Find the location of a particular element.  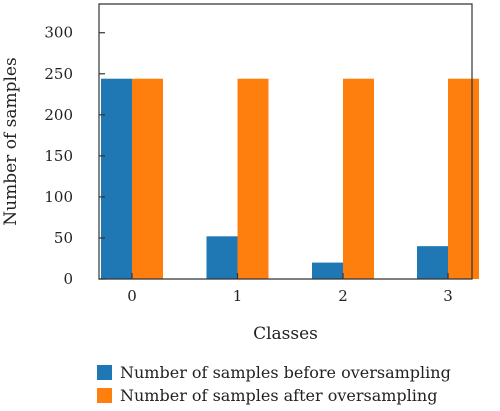

y-axis: 0 50 100 150 200 250 300 is located at coordinates (74, 156).